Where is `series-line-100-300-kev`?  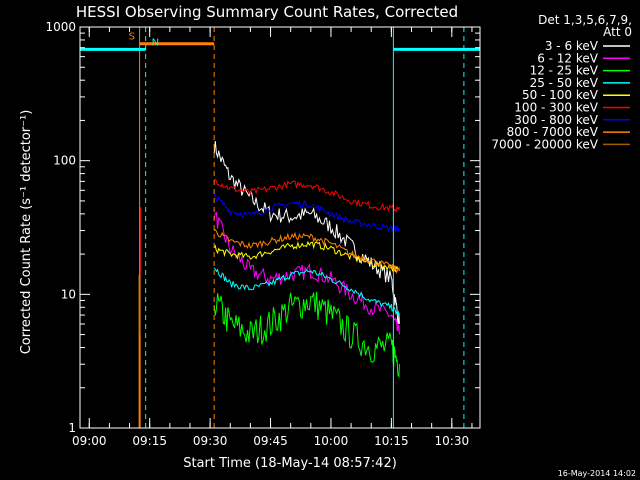
series-line-100-300-kev is located at coordinates (306, 195).